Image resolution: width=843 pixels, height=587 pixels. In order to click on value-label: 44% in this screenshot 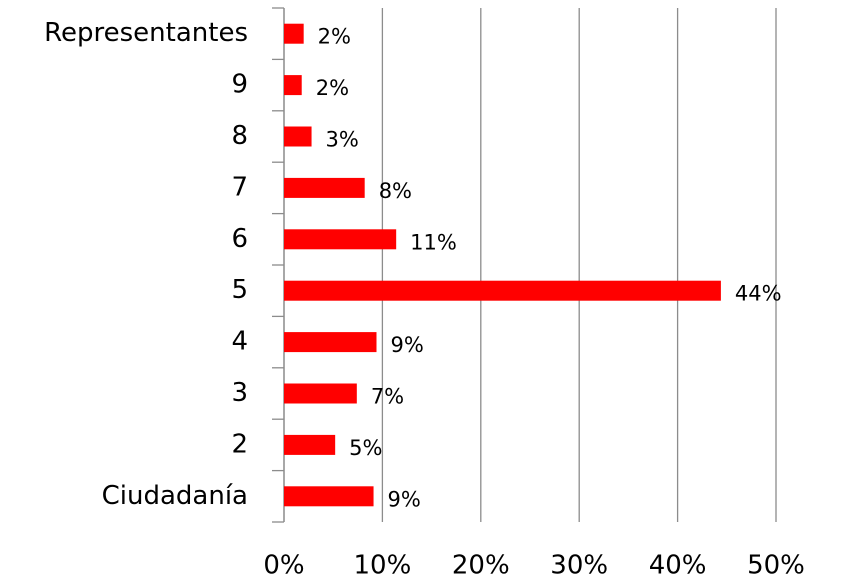, I will do `click(758, 294)`.